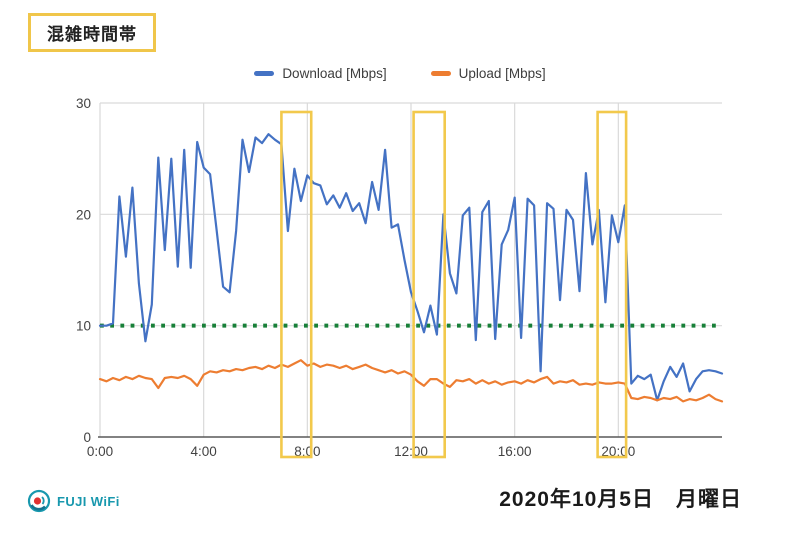 The height and width of the screenshot is (533, 800). I want to click on legend-label-upload: Upload [Mbps], so click(502, 73).